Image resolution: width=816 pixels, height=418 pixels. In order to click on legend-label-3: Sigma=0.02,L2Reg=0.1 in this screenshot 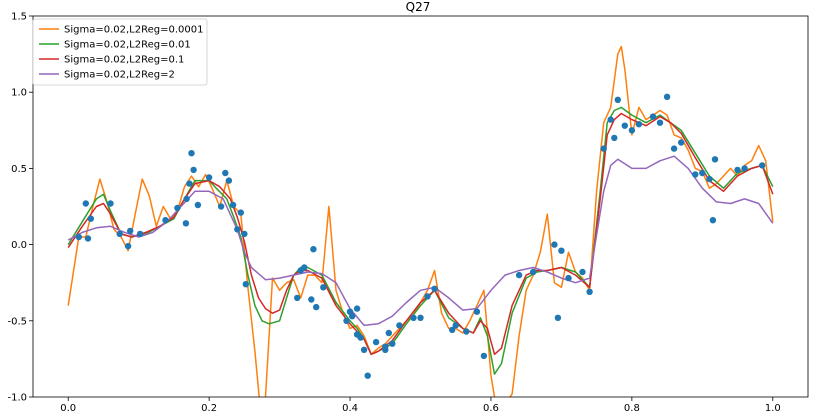, I will do `click(124, 60)`.